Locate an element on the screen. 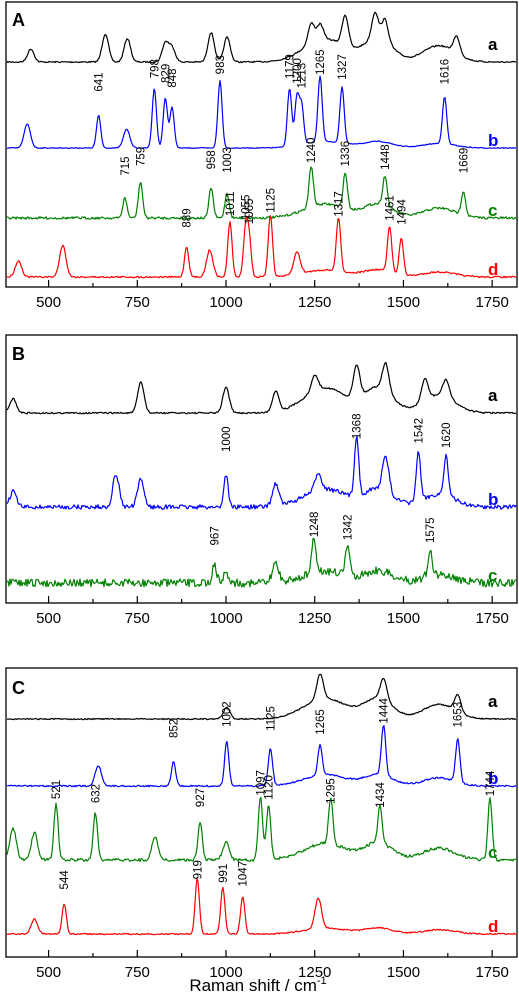 This screenshot has height=1000, width=519. peak-label: 852 is located at coordinates (175, 728).